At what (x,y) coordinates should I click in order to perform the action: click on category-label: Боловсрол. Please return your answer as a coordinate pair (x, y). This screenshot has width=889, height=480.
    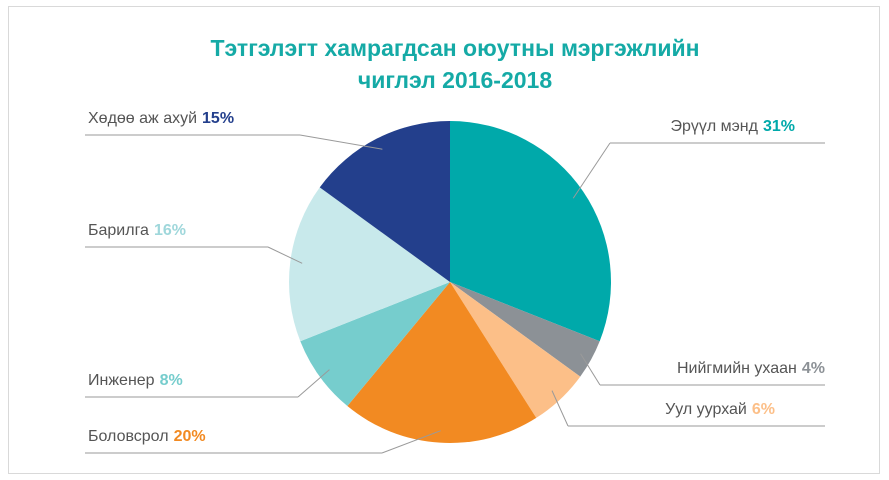
    Looking at the image, I should click on (128, 436).